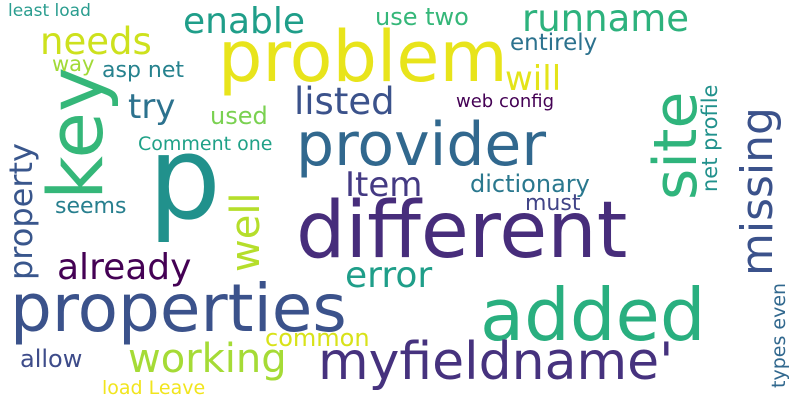  Describe the element at coordinates (779, 335) in the screenshot. I see `word-types-even: types even` at that location.